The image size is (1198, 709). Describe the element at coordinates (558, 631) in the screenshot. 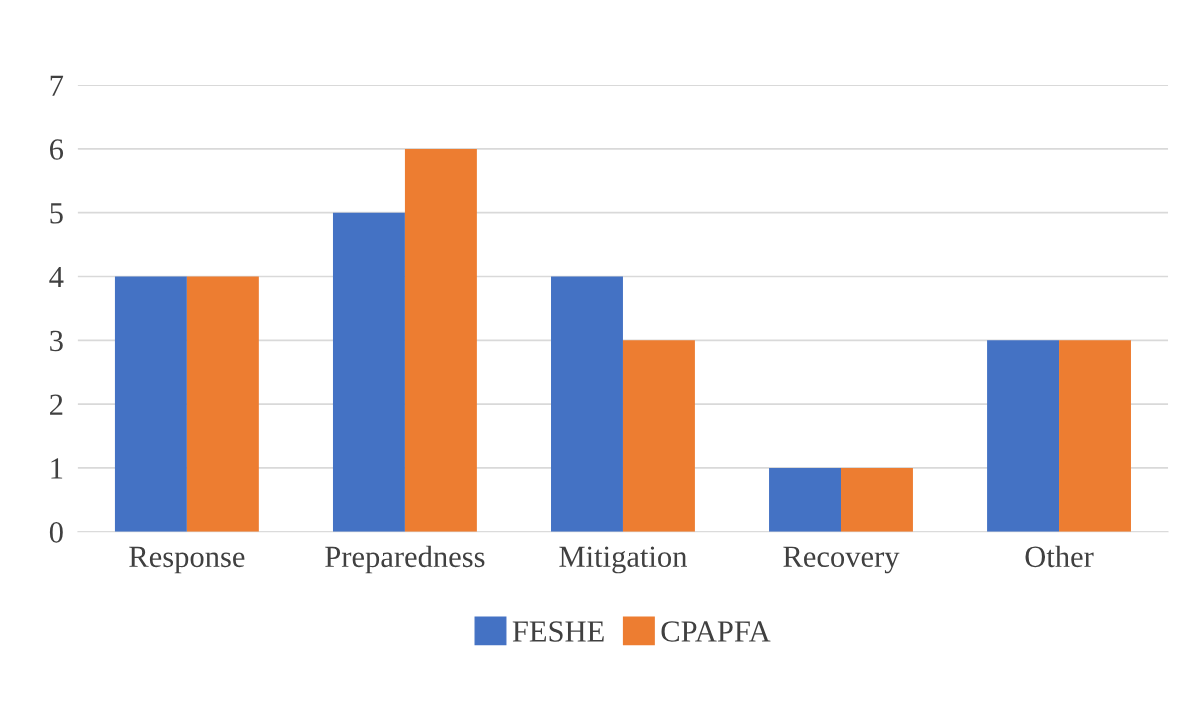

I see `legend-label: FESHE` at that location.